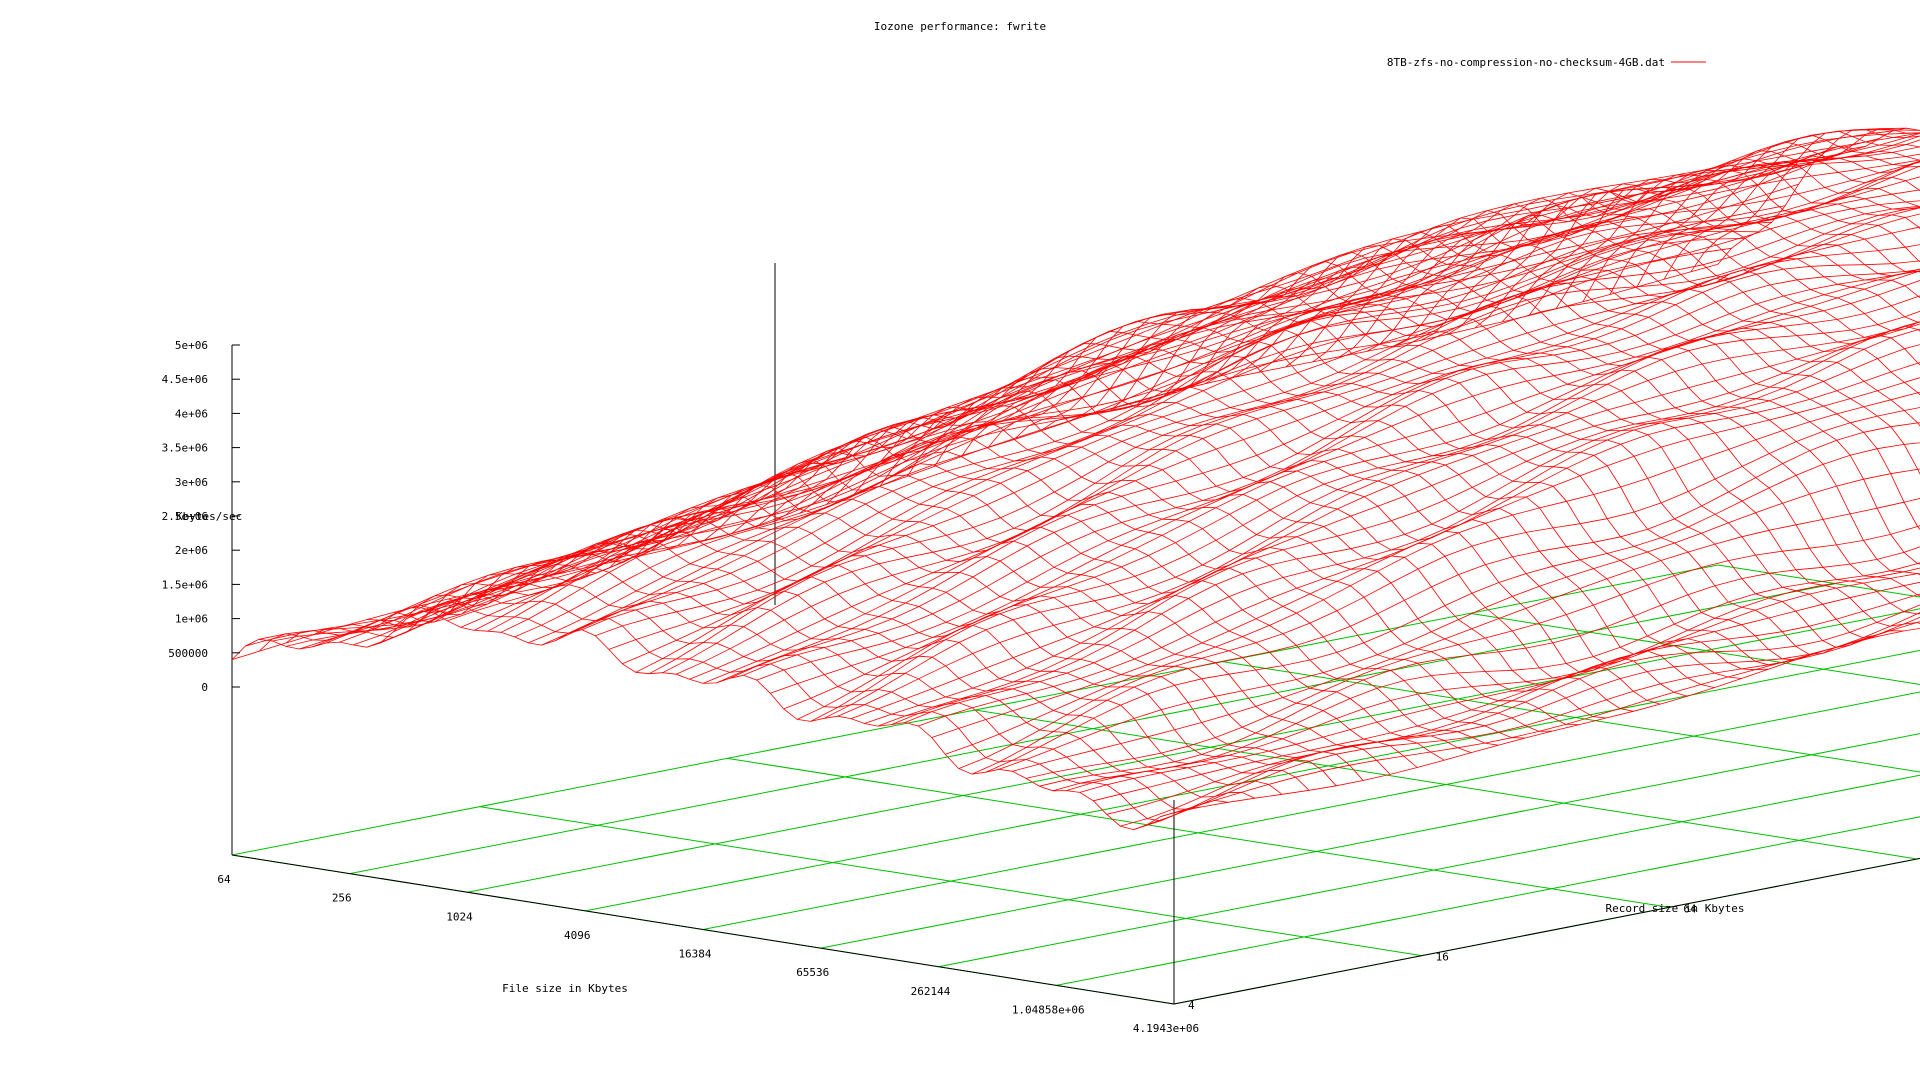  I want to click on x-tick-label: 1024, so click(459, 916).